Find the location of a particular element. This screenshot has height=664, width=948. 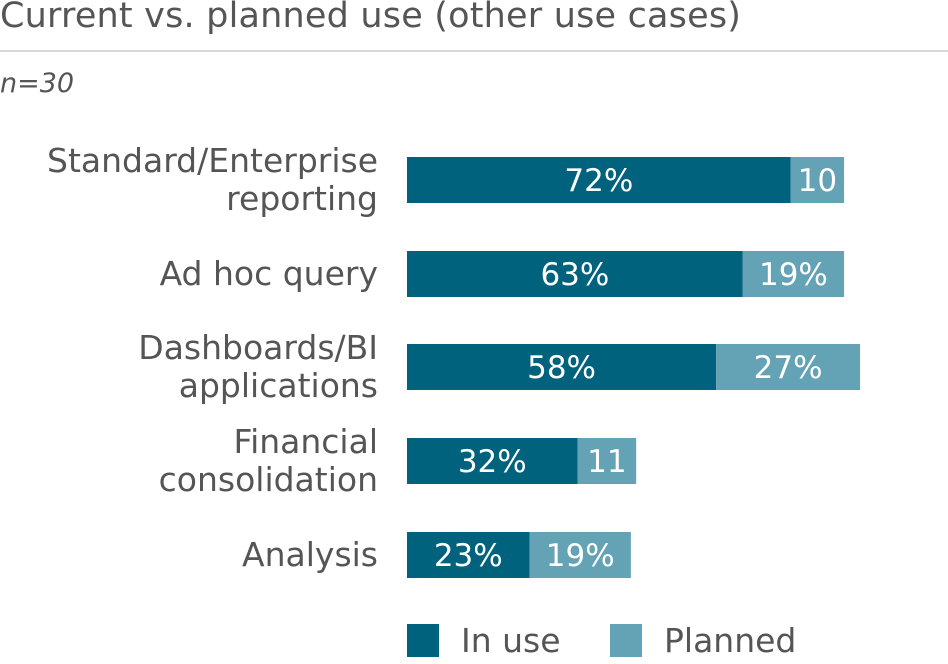

planned-bar-financial-consolidation is located at coordinates (607, 461).